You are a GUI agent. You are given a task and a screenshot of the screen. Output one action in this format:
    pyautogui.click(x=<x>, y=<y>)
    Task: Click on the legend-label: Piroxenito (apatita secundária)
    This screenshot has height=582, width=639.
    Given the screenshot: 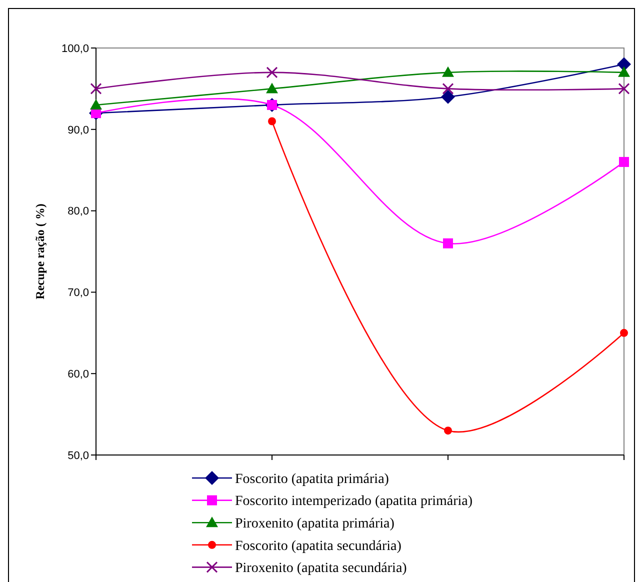 What is the action you would take?
    pyautogui.click(x=321, y=568)
    